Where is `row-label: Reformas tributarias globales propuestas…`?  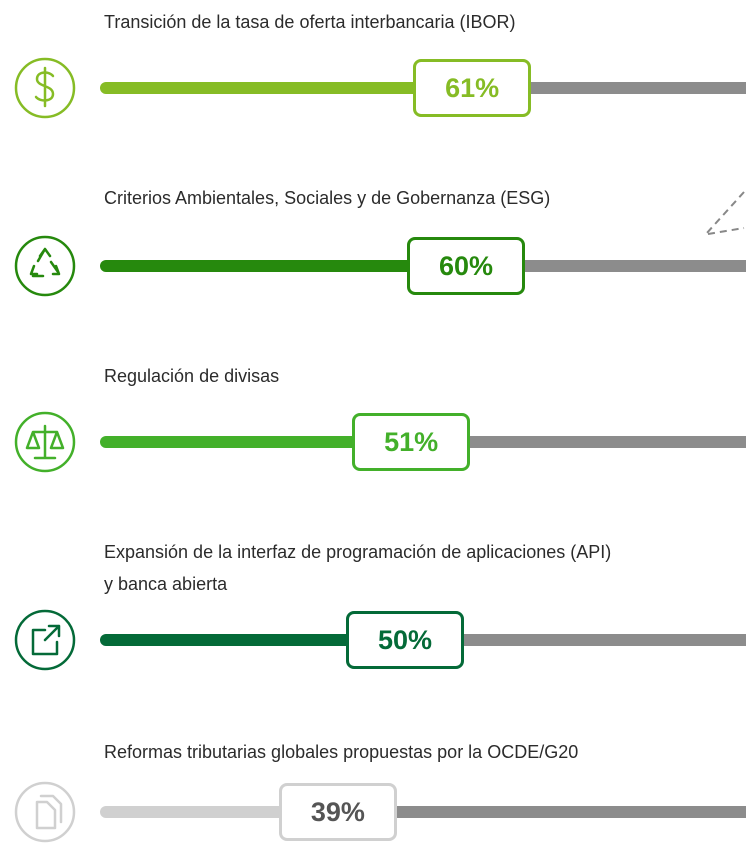
row-label: Reformas tributarias globales propuestas… is located at coordinates (341, 752).